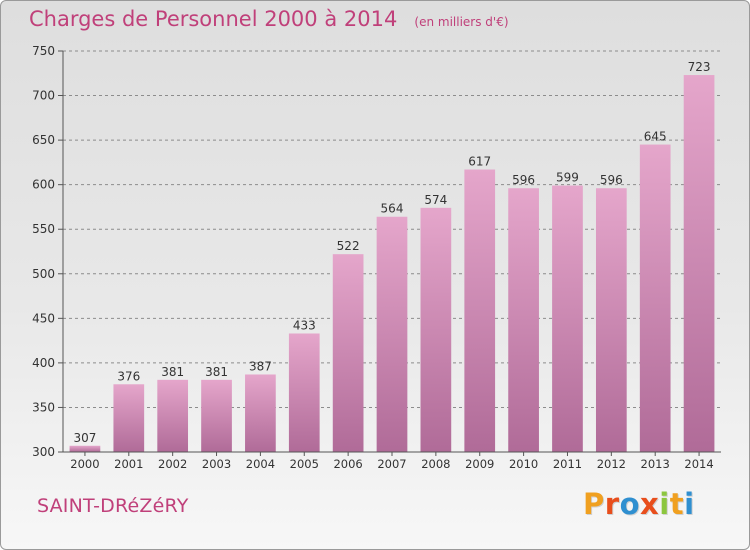 This screenshot has height=550, width=750. What do you see at coordinates (567, 178) in the screenshot?
I see `bar-value-label: 599` at bounding box center [567, 178].